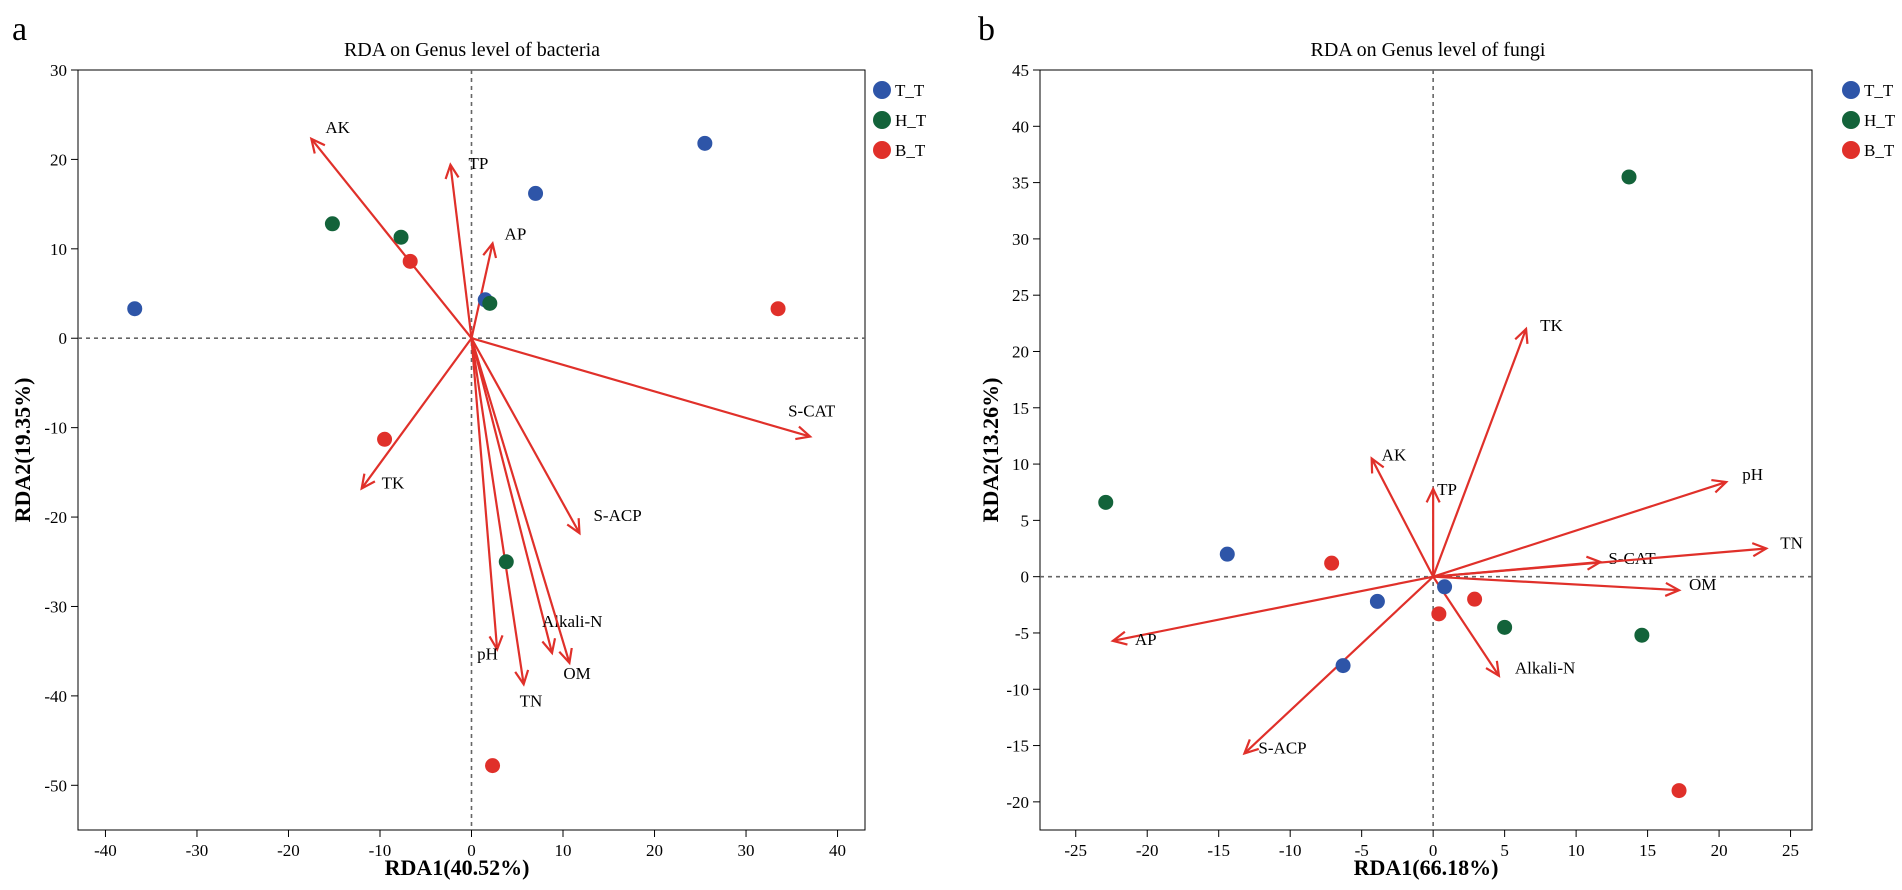 This screenshot has width=1902, height=890. I want to click on vector-arrow-s-acp, so click(525, 436).